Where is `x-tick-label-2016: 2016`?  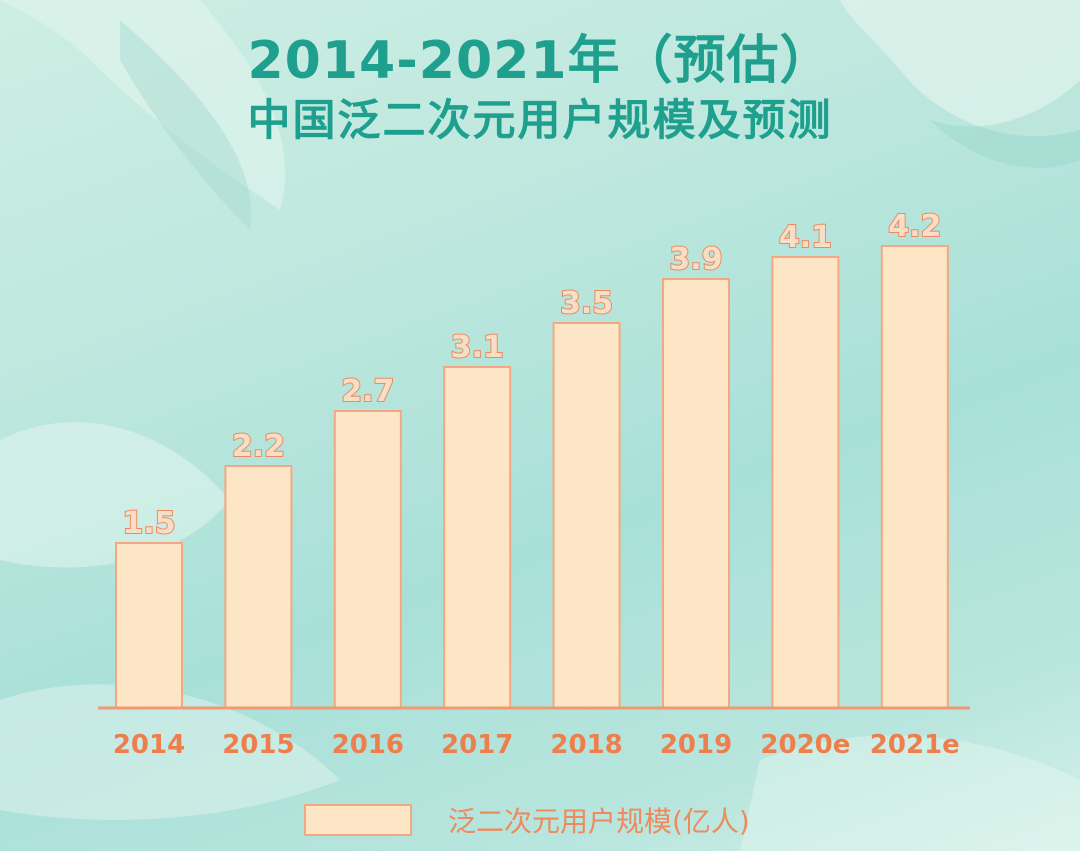 x-tick-label-2016: 2016 is located at coordinates (368, 745).